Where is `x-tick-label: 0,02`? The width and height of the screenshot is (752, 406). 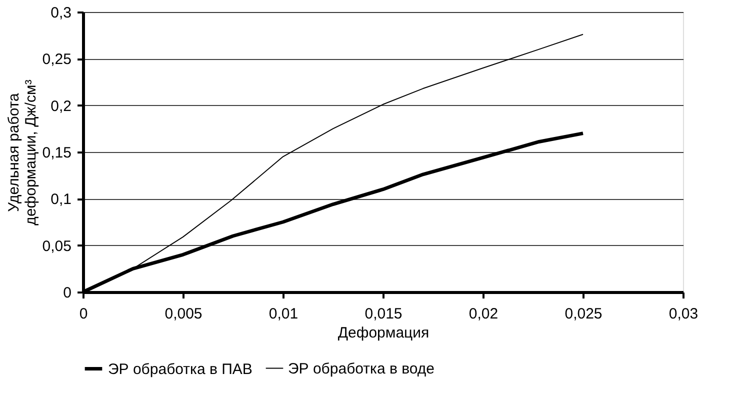
x-tick-label: 0,02 is located at coordinates (483, 314).